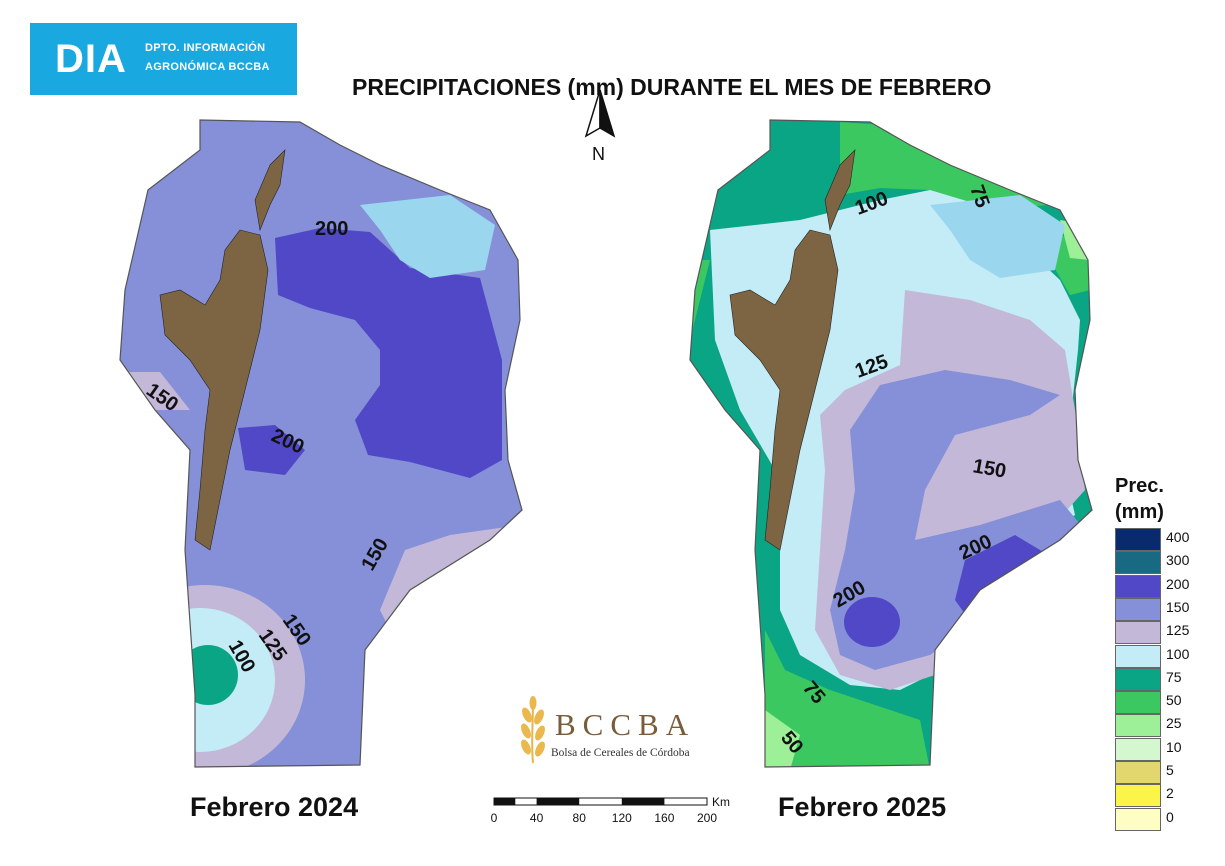 Image resolution: width=1225 pixels, height=866 pixels. What do you see at coordinates (625, 724) in the screenshot?
I see `org-name: BCCBA` at bounding box center [625, 724].